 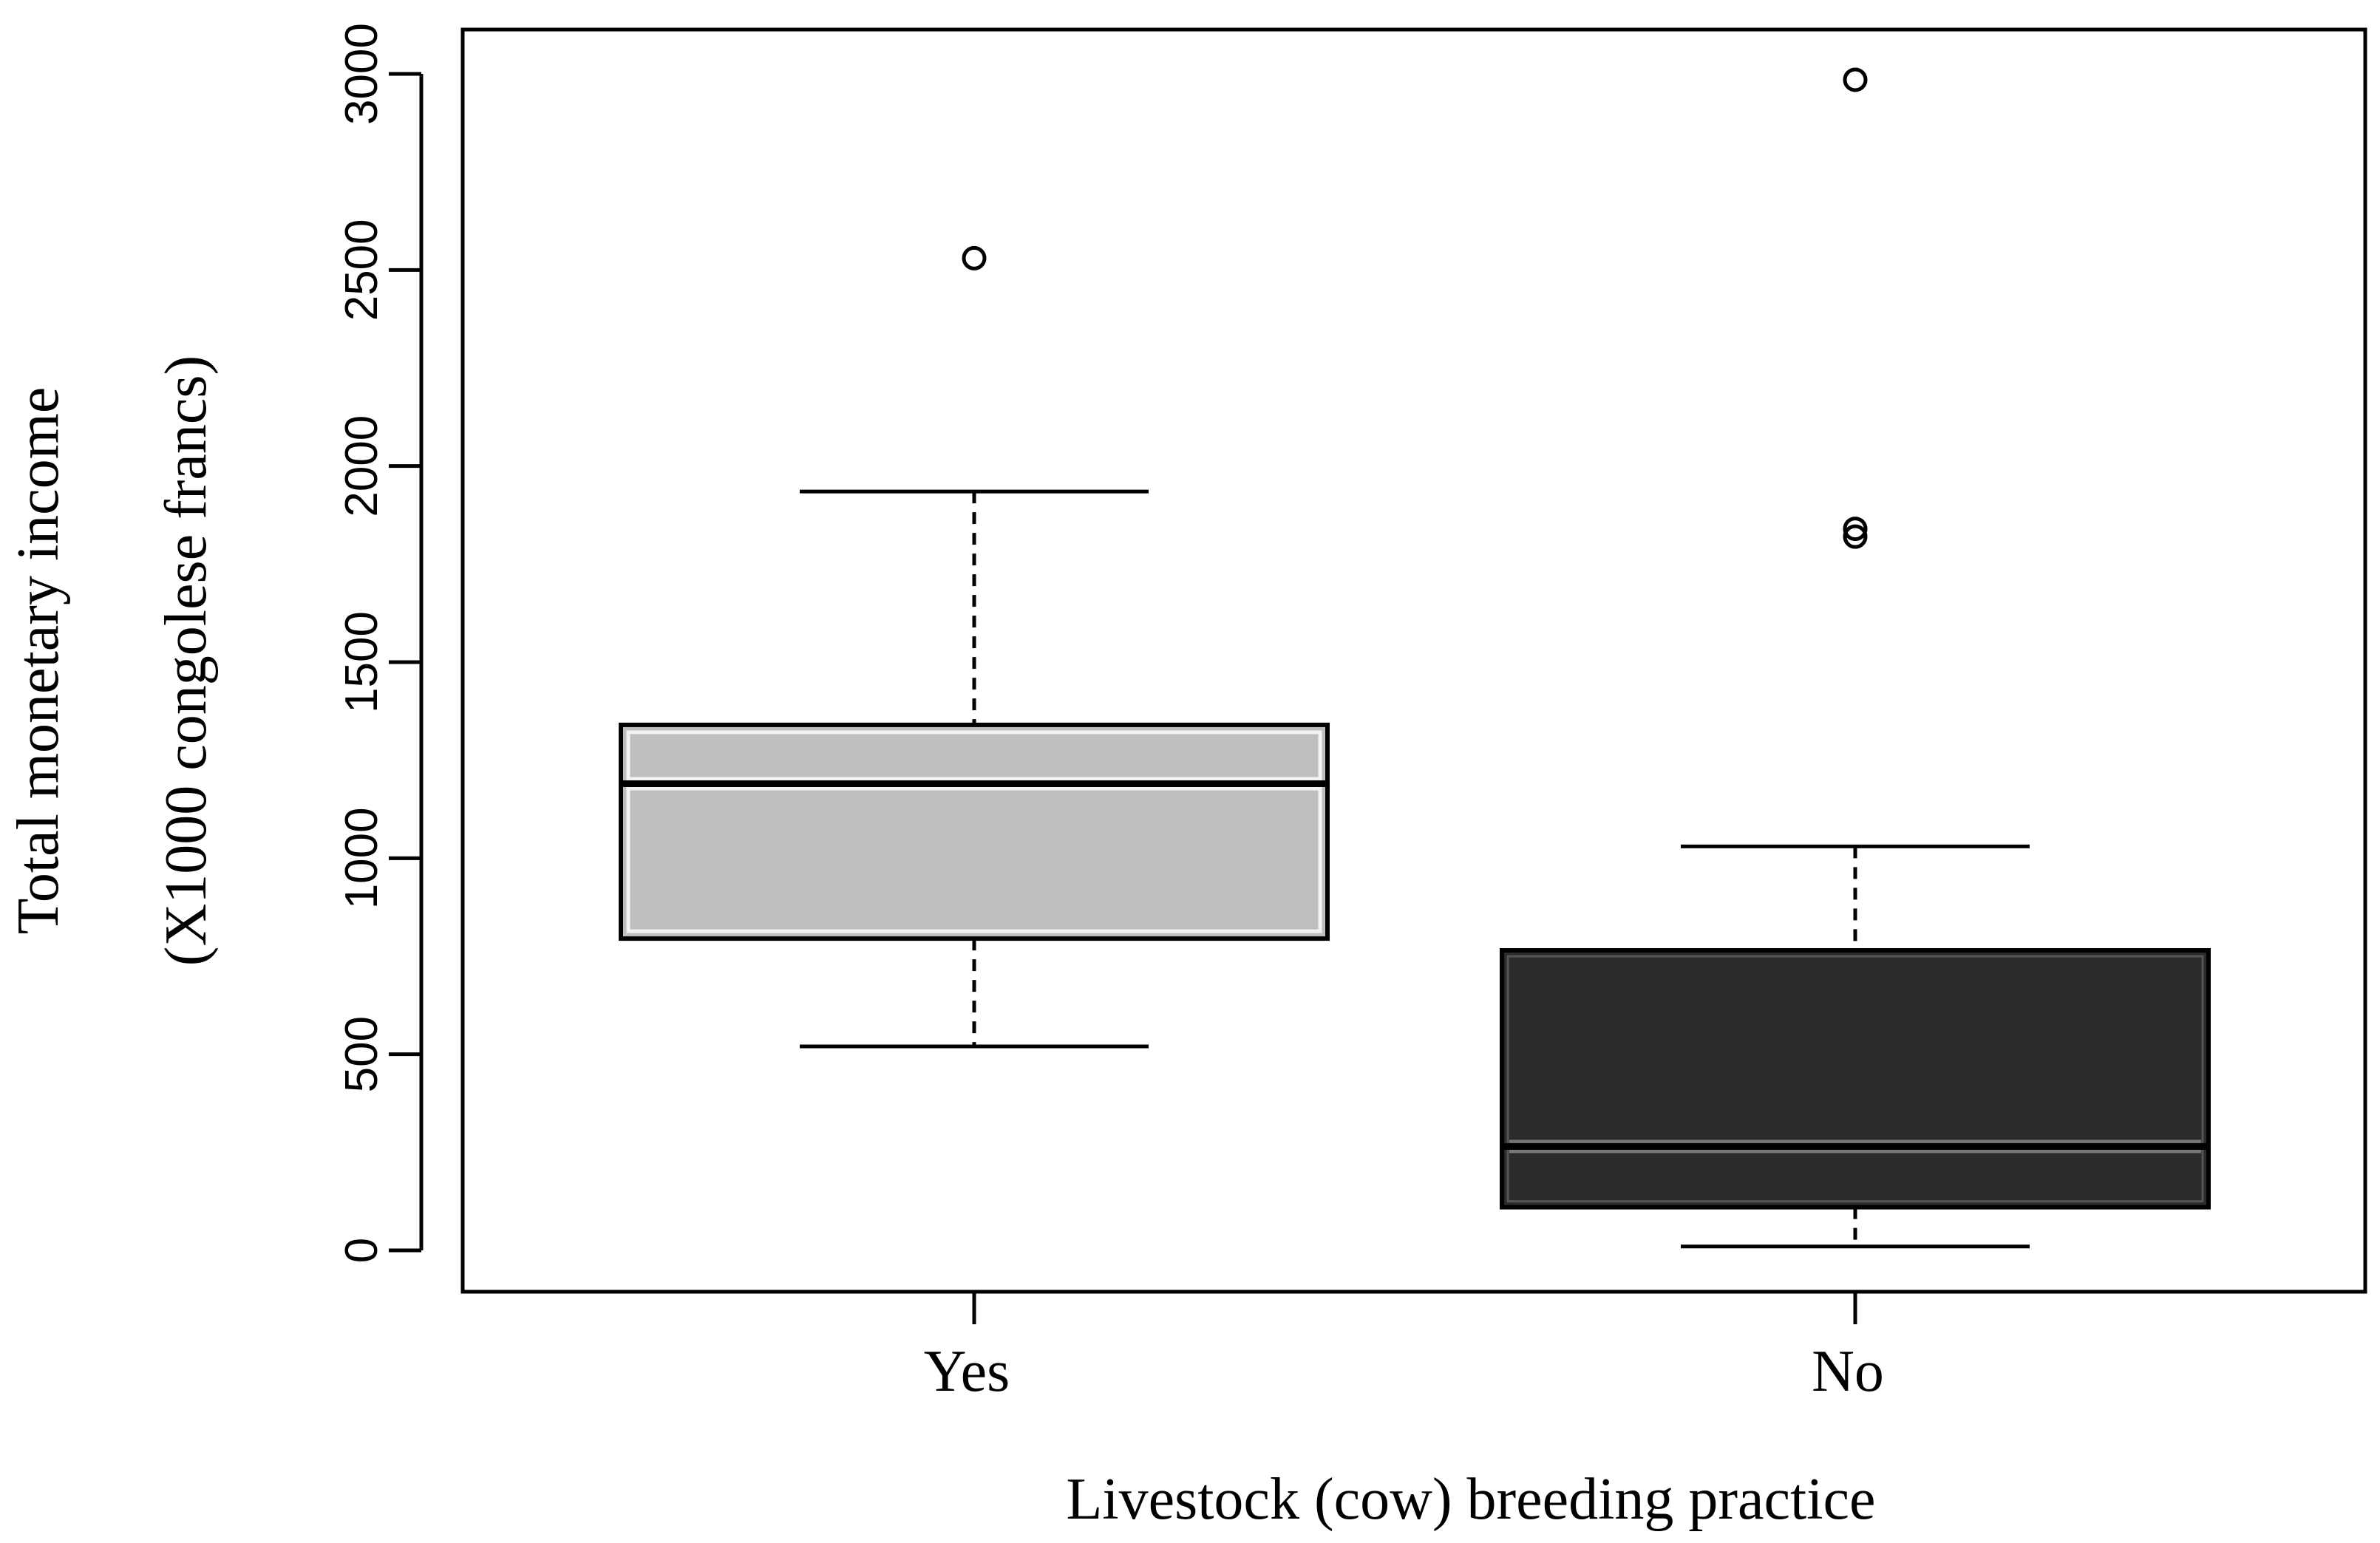 I want to click on y-tick-label-group: 500, so click(x=361, y=1054).